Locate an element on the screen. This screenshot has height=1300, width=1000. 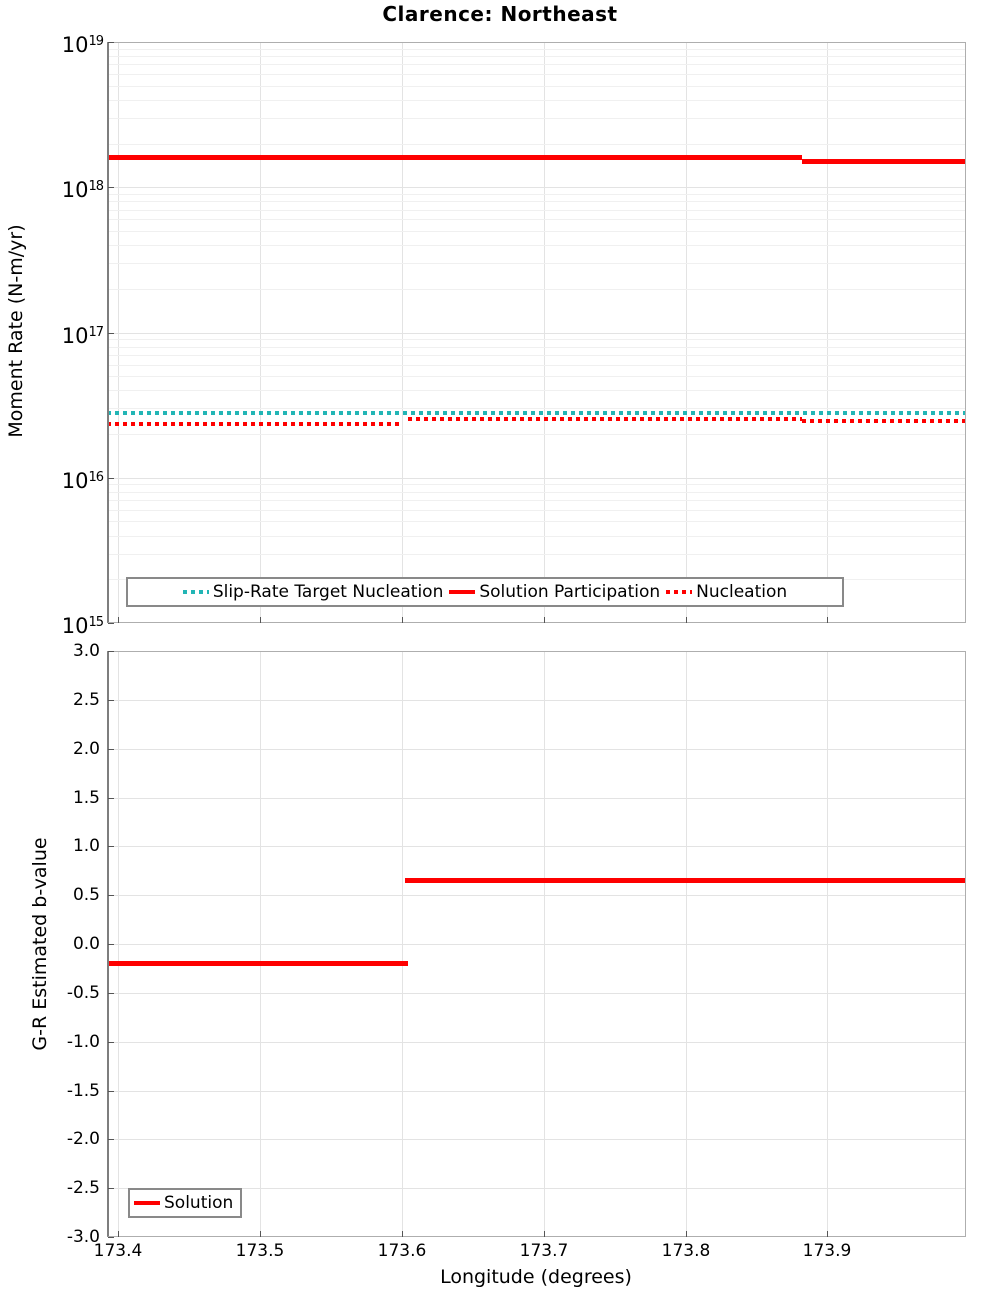
red-dotted-line-swatch-icon is located at coordinates (679, 592).